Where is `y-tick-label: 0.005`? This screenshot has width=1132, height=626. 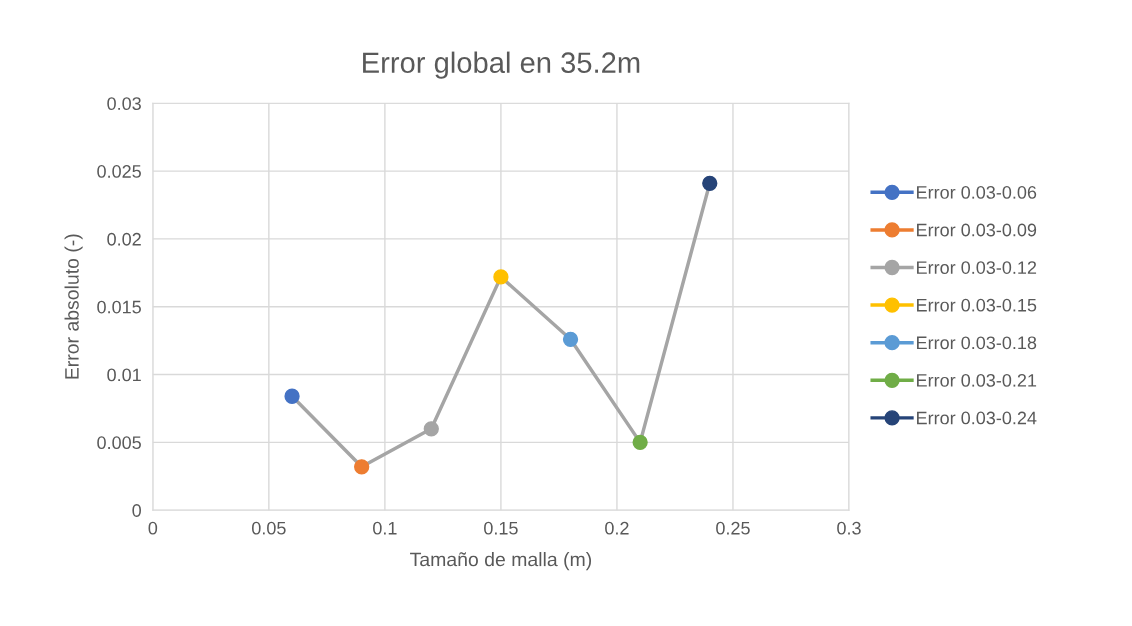 y-tick-label: 0.005 is located at coordinates (119, 443).